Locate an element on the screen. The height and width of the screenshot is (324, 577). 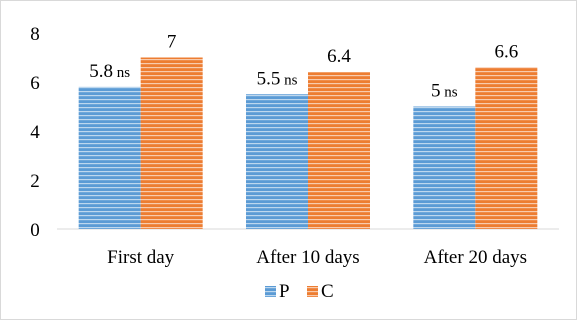
data-label-c-3: 6.6 is located at coordinates (506, 51).